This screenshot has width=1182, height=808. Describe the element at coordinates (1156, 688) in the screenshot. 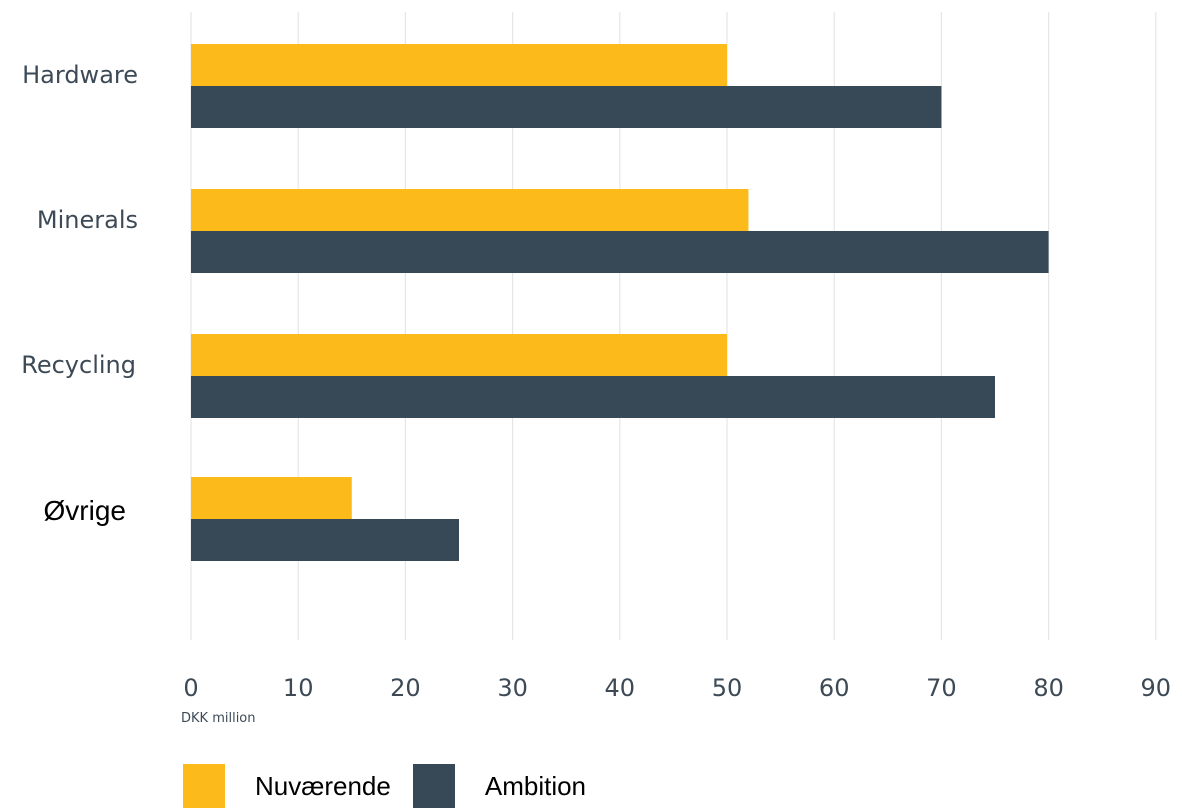

I see `x-tick-label: 90` at that location.